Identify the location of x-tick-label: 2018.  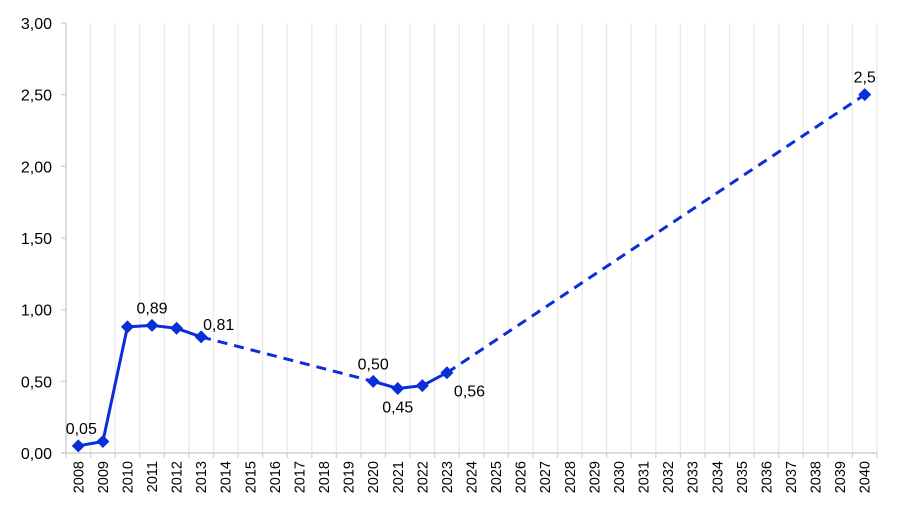
(325, 477).